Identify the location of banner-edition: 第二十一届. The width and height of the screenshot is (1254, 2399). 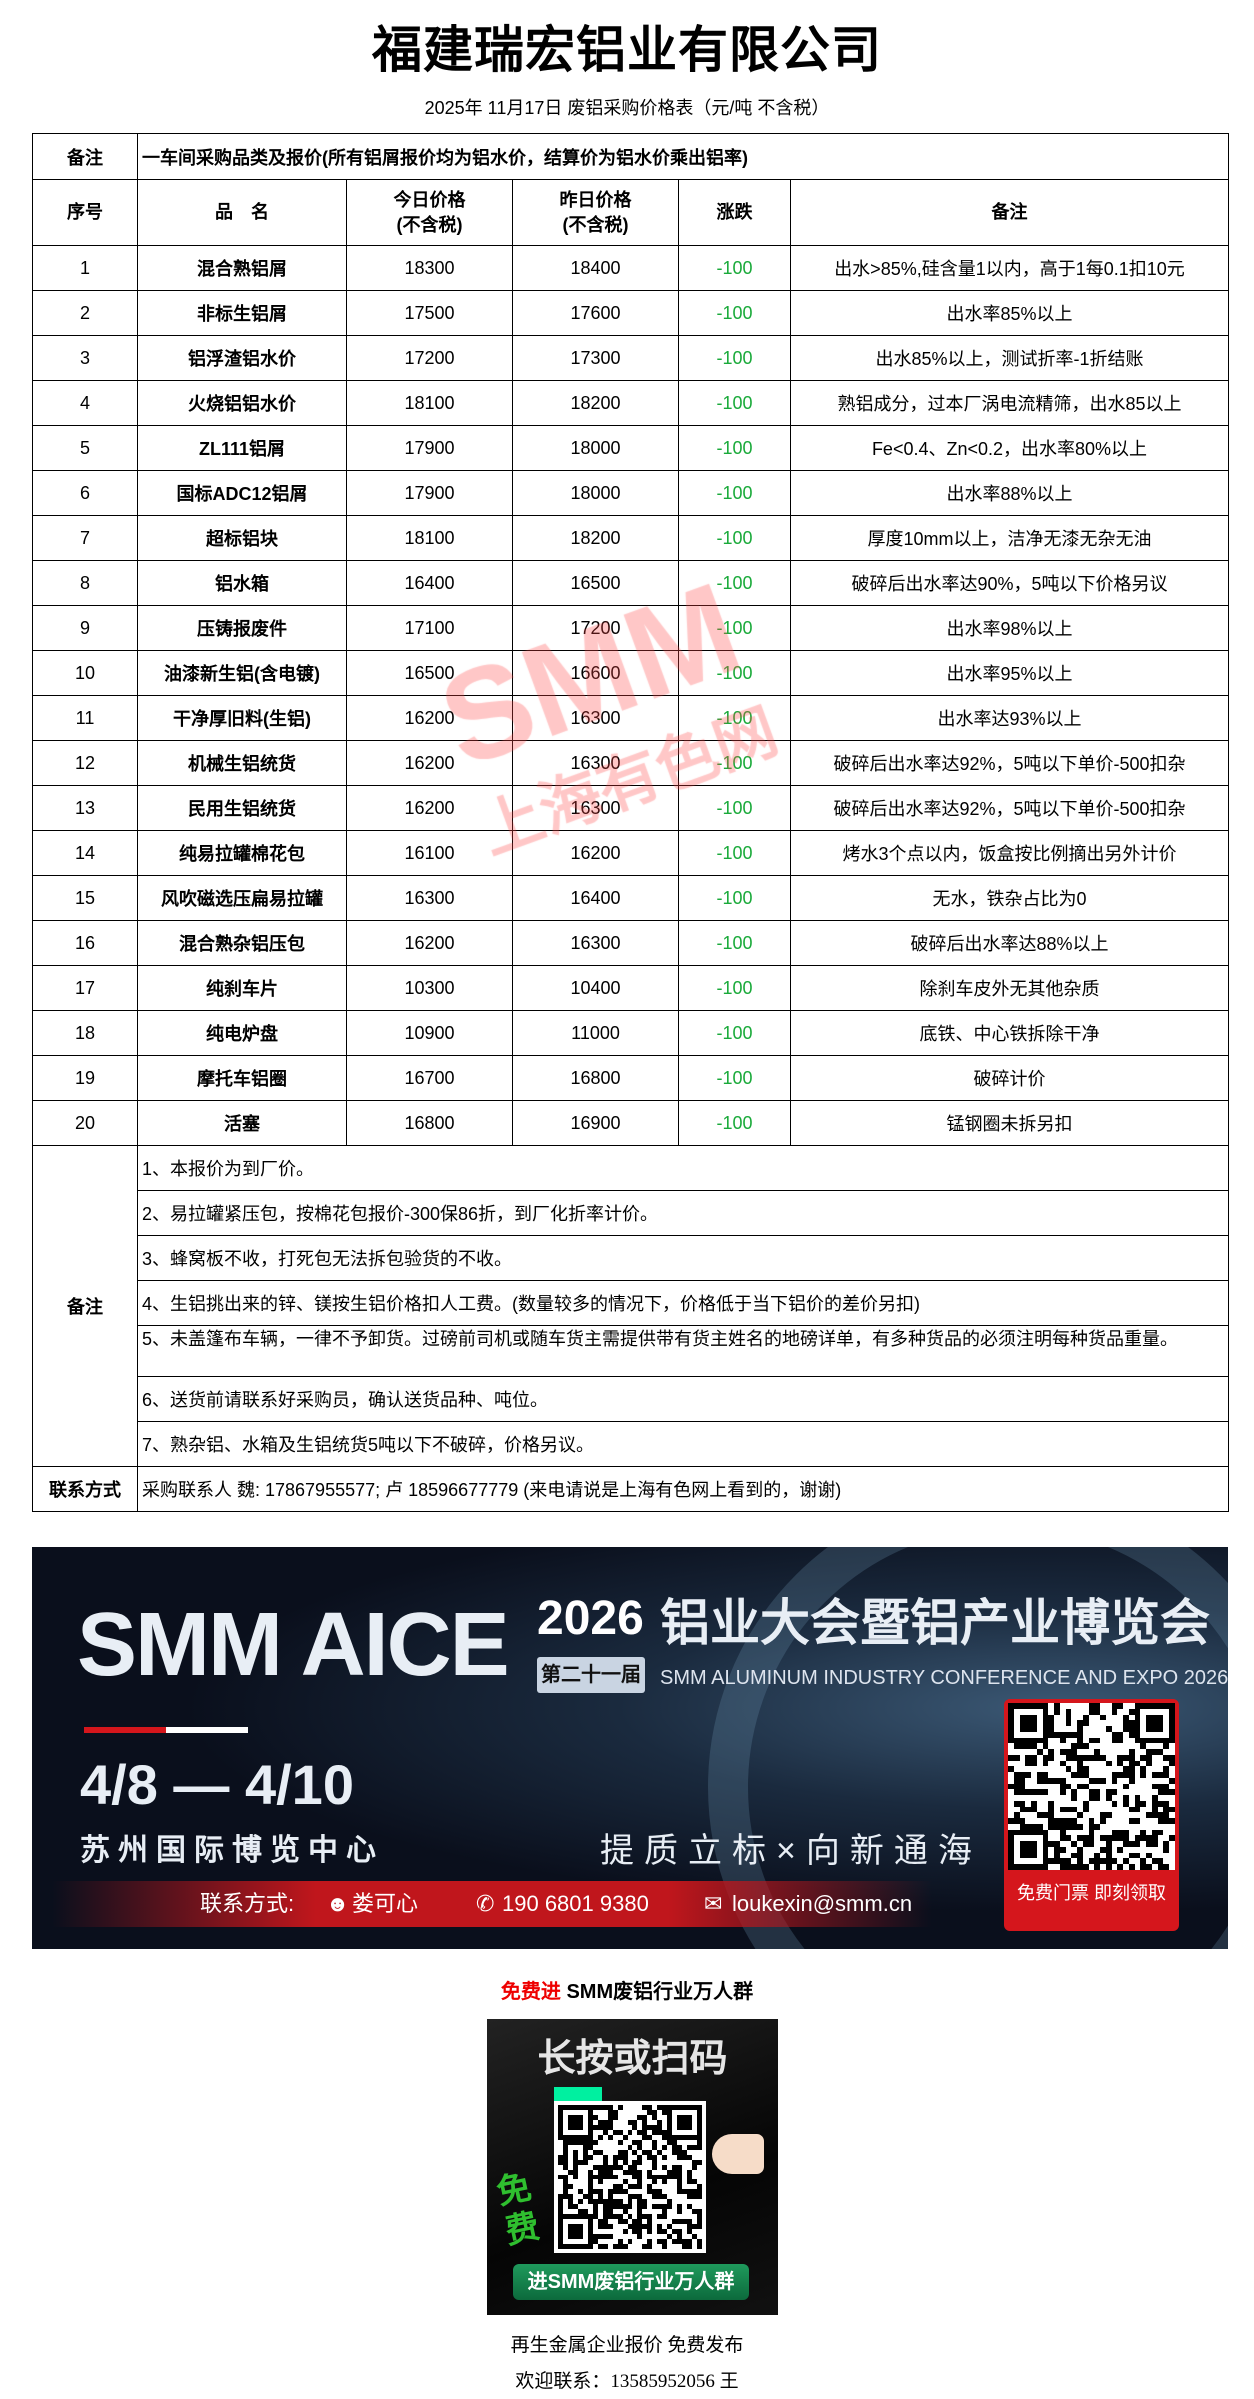
(591, 1675).